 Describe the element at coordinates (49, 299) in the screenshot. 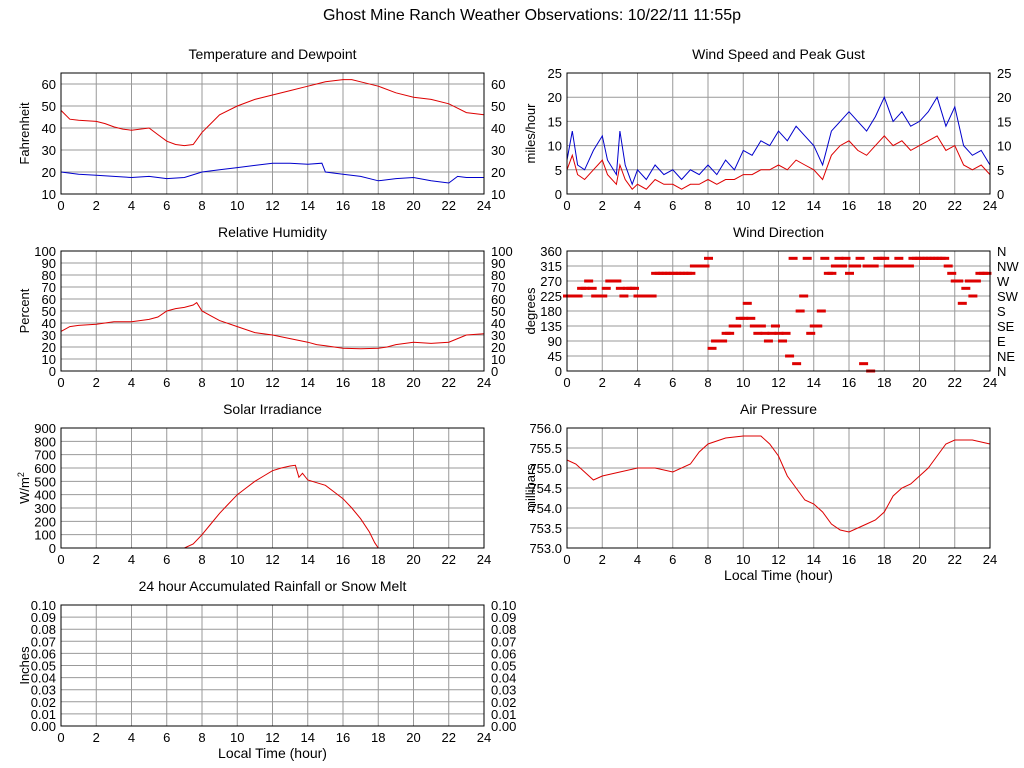

I see `y-tick-label: 60` at that location.